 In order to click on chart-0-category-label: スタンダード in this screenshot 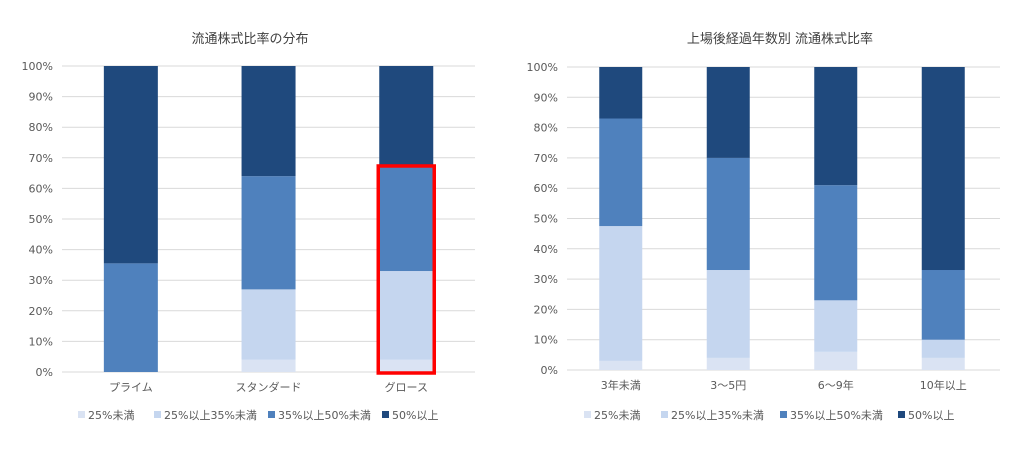, I will do `click(269, 387)`.